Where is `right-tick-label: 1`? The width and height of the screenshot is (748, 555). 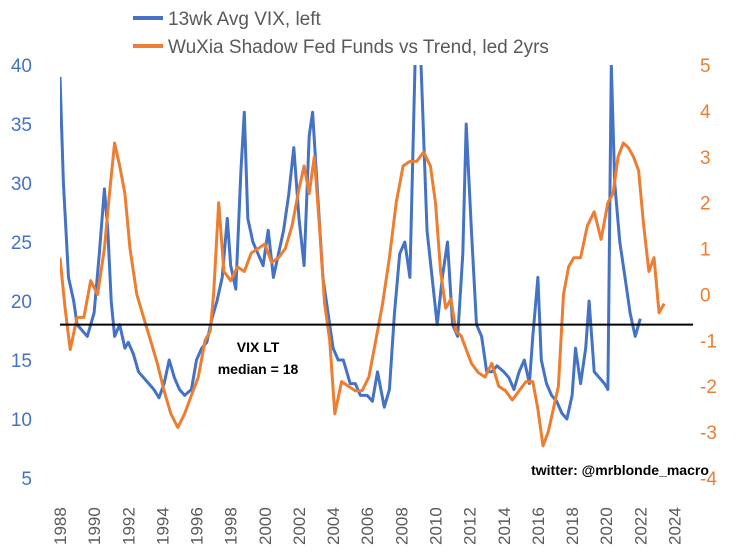 right-tick-label: 1 is located at coordinates (705, 250).